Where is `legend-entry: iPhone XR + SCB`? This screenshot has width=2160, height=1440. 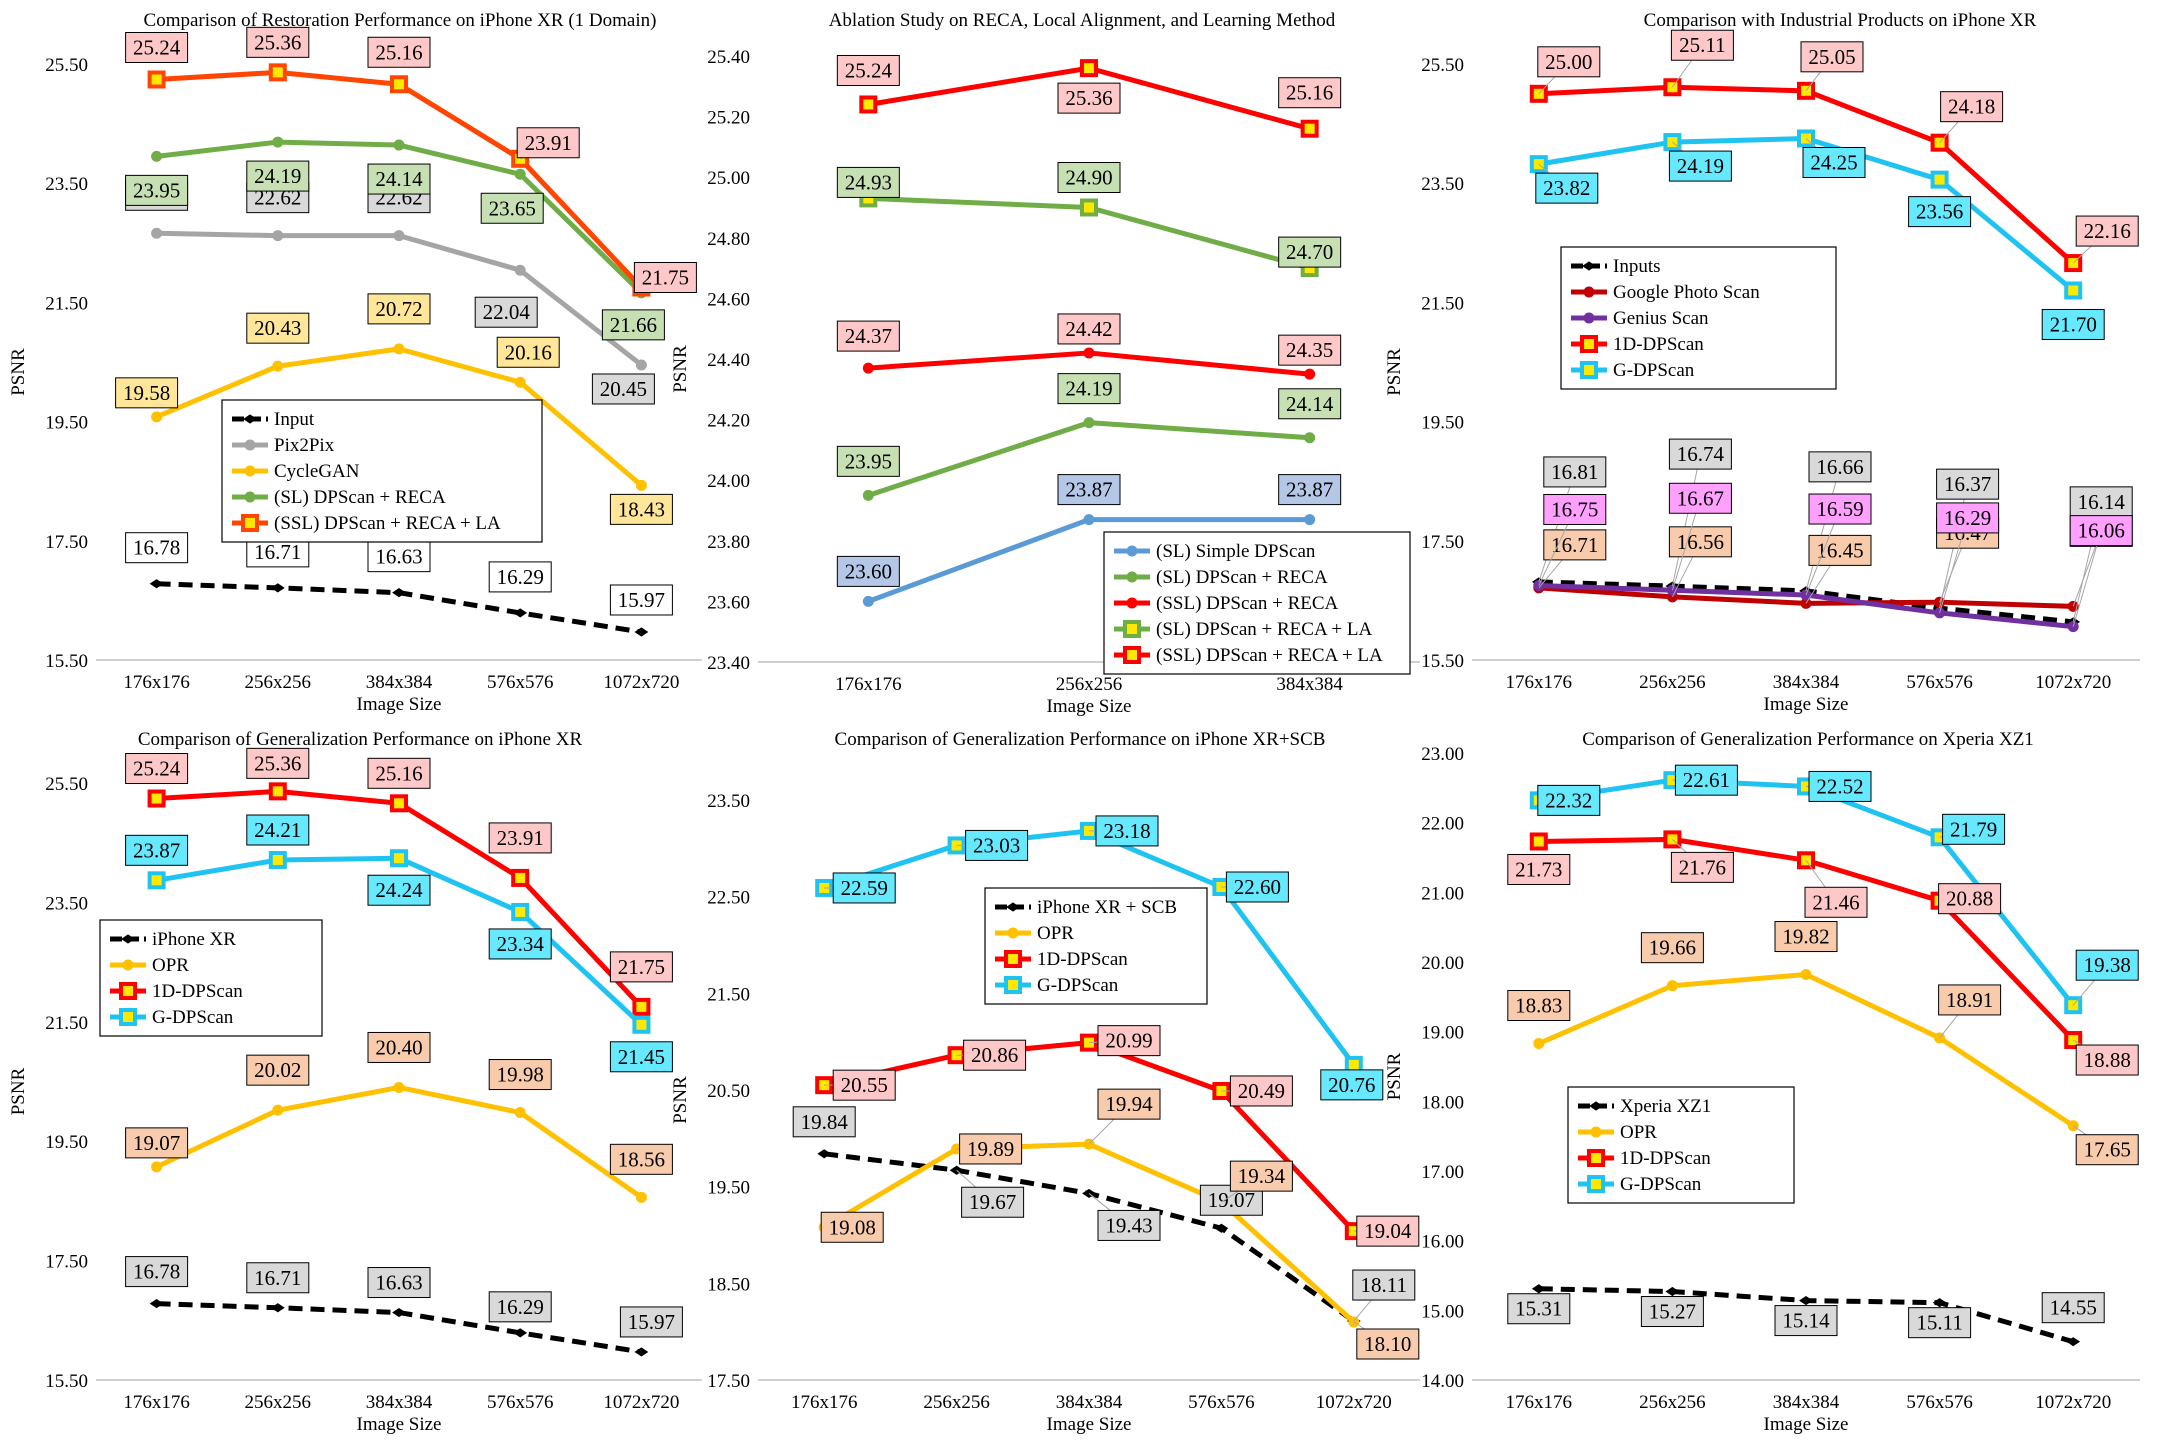
legend-entry: iPhone XR + SCB is located at coordinates (1107, 907).